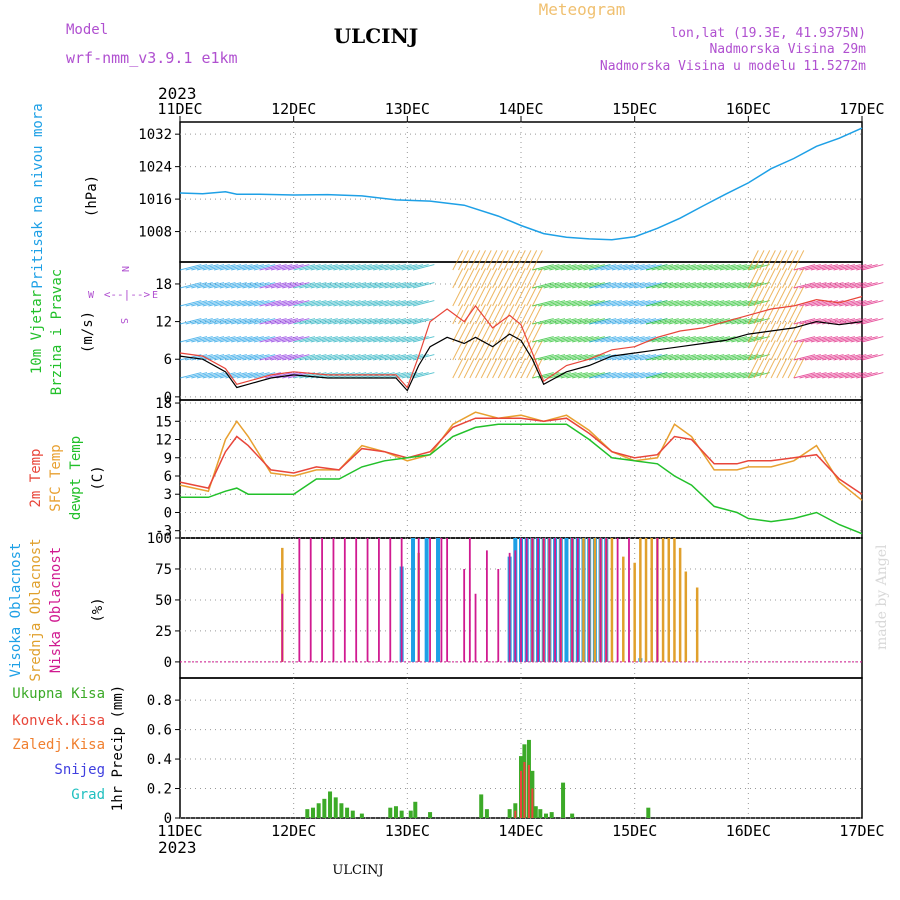 The height and width of the screenshot is (900, 900). I want to click on wind-mean-line, so click(521, 356).